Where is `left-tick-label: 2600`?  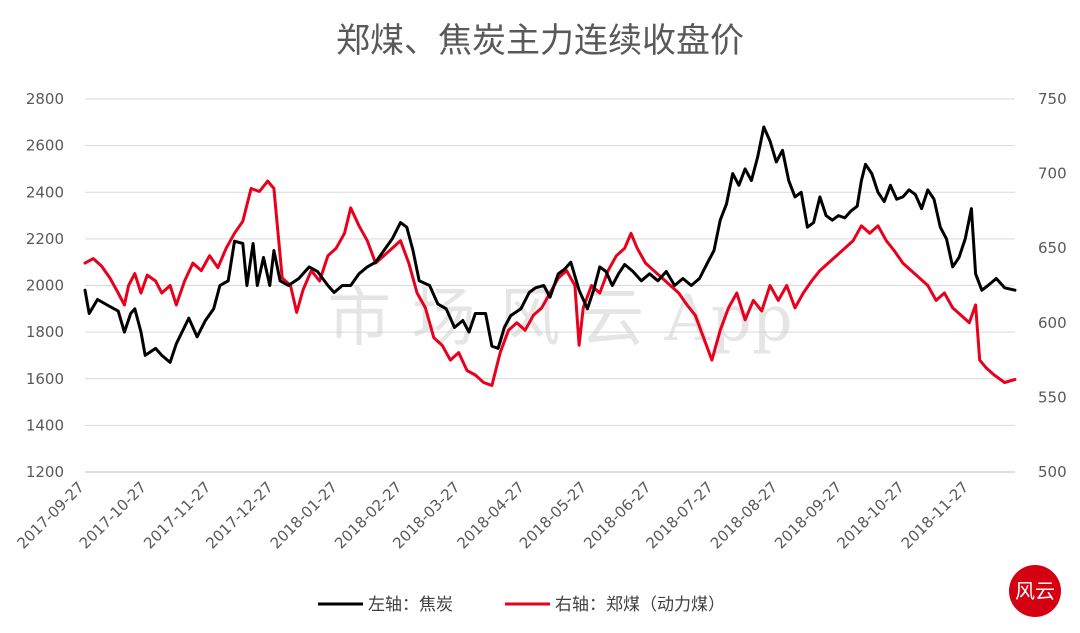
left-tick-label: 2600 is located at coordinates (45, 146).